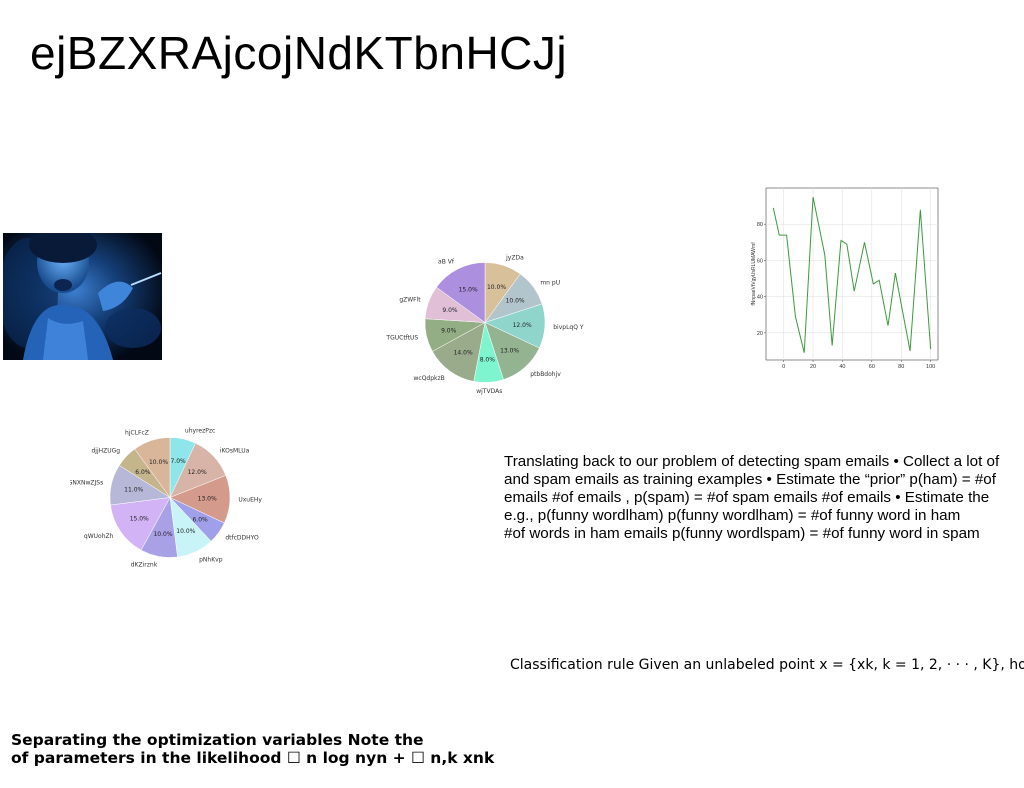  What do you see at coordinates (901, 367) in the screenshot?
I see `x-tick-label: 80` at bounding box center [901, 367].